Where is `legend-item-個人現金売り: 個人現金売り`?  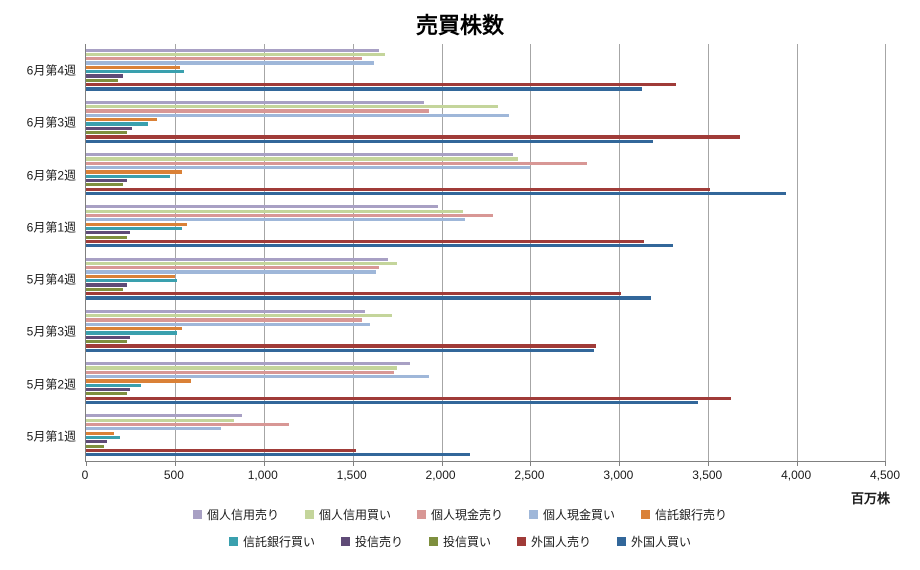 legend-item-個人現金売り: 個人現金売り is located at coordinates (459, 514).